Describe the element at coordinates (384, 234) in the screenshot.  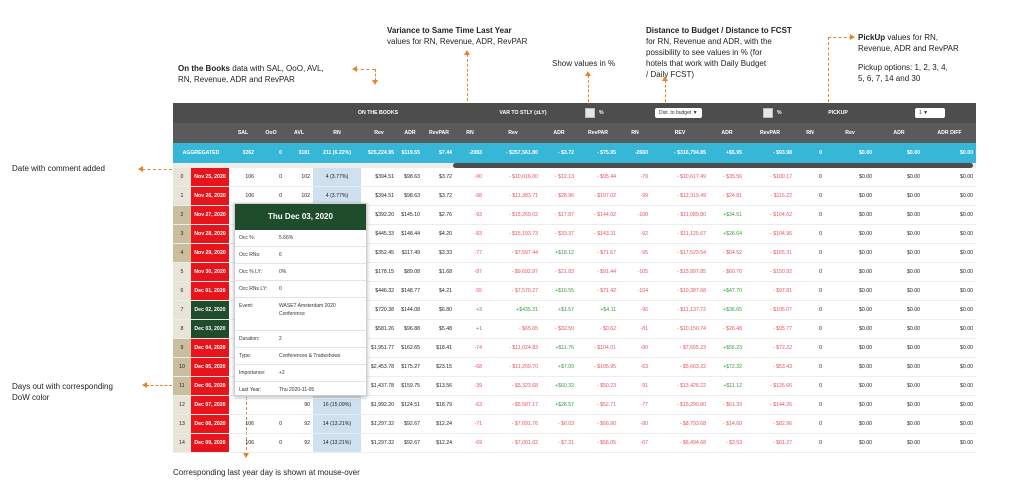
I see `grid-cell: $445.33` at that location.